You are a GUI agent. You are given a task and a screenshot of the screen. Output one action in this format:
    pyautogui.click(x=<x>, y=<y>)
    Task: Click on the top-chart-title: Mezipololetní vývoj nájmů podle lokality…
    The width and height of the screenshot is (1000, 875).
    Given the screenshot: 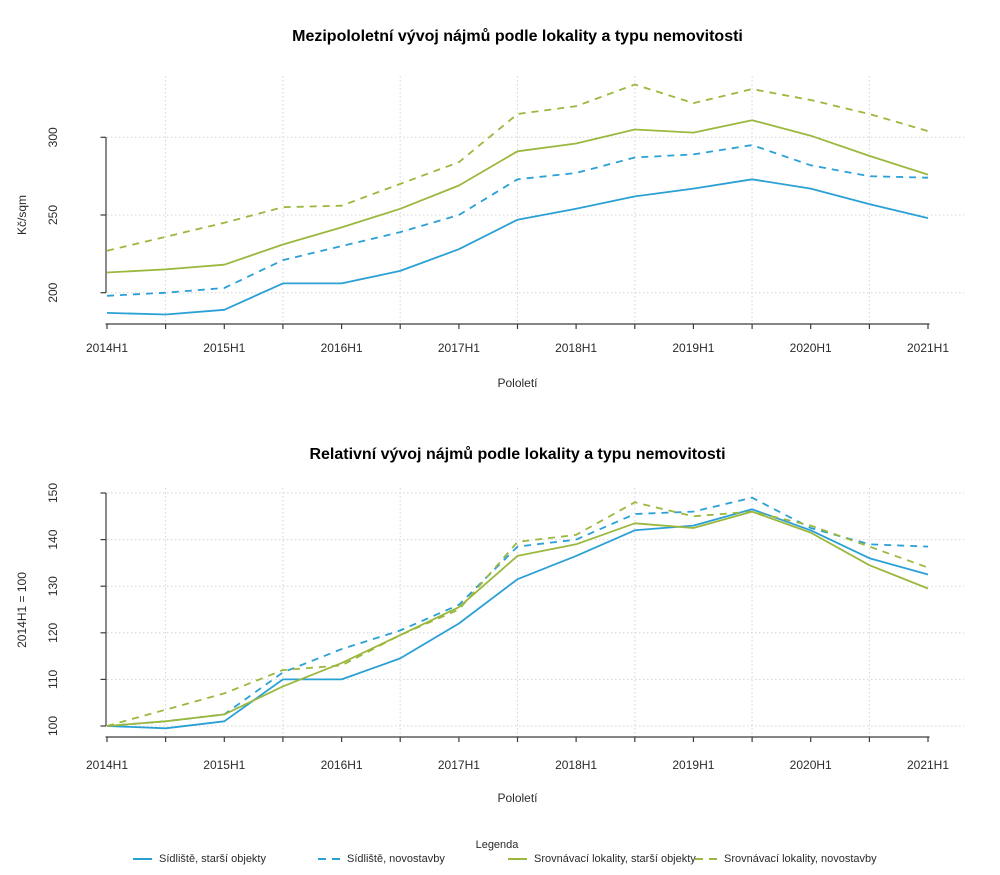 What is the action you would take?
    pyautogui.click(x=517, y=36)
    